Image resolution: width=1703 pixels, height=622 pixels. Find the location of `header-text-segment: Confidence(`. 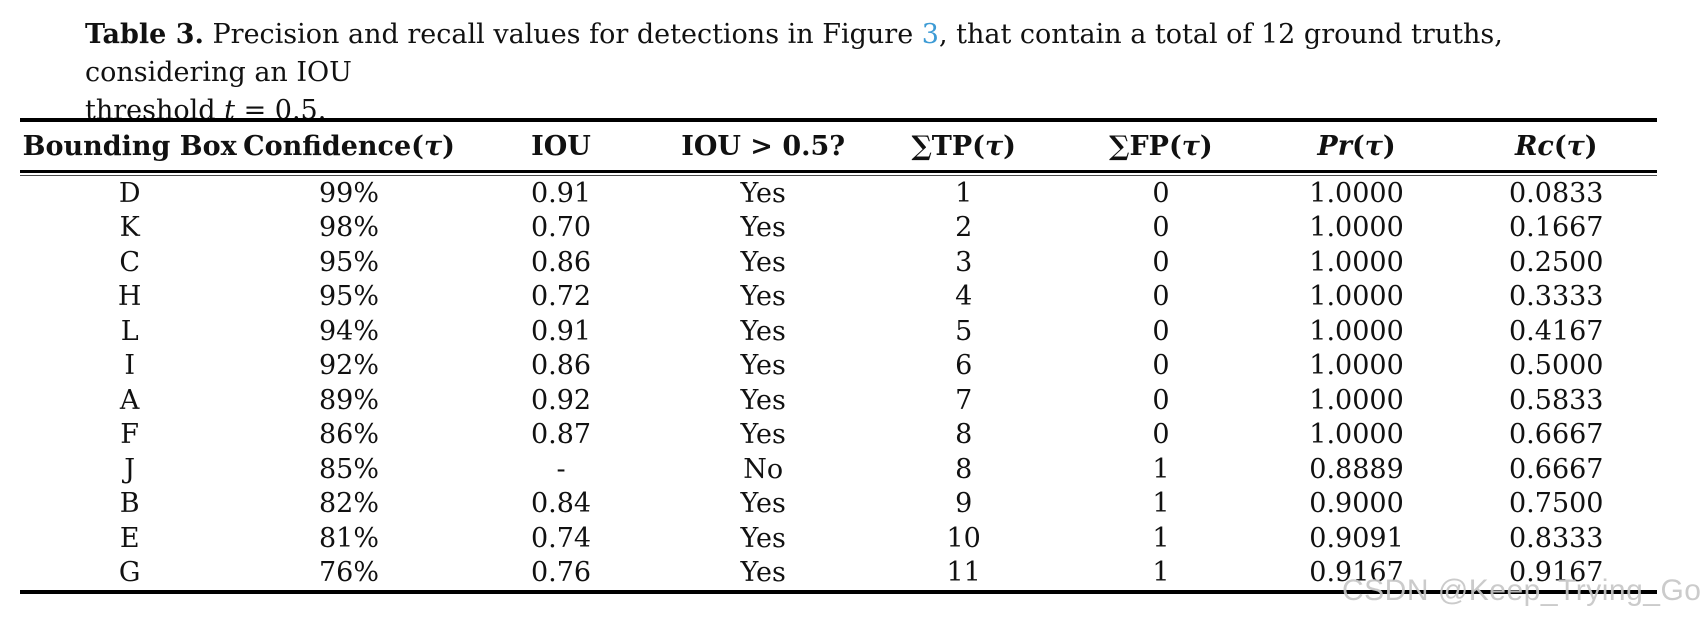

header-text-segment: Confidence( is located at coordinates (333, 146).